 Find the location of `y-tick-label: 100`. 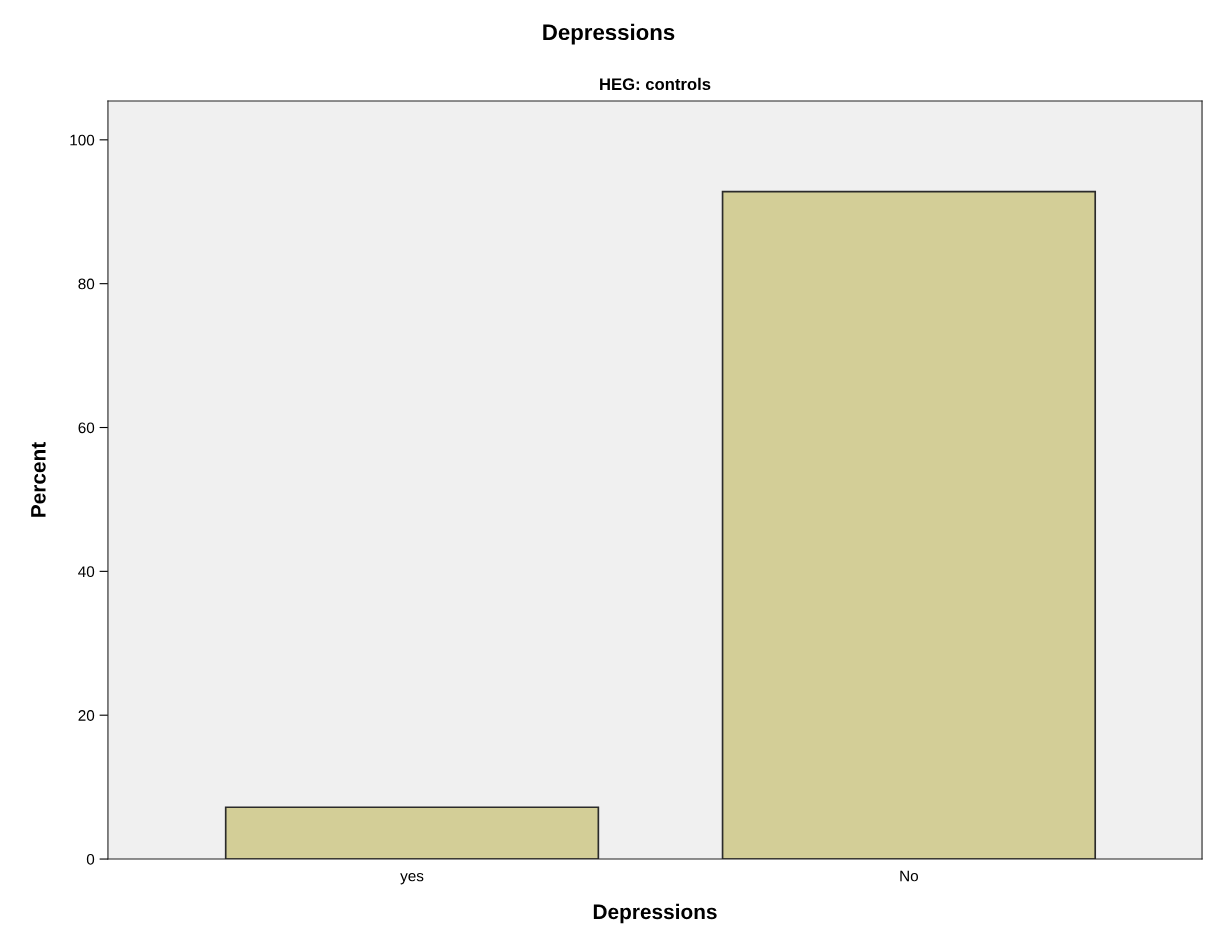

y-tick-label: 100 is located at coordinates (82, 140).